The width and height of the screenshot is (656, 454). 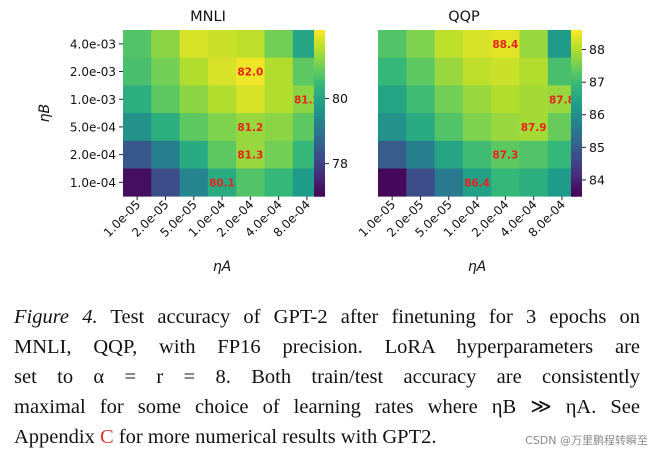 I want to click on chart-title: QQP, so click(x=464, y=17).